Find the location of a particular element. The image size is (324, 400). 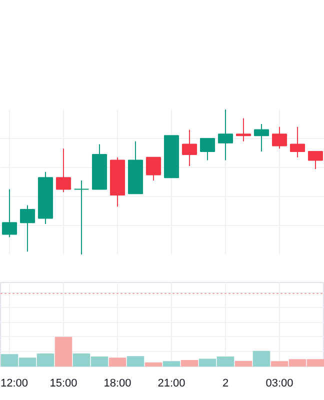

x-tick-label: 2 is located at coordinates (225, 384).